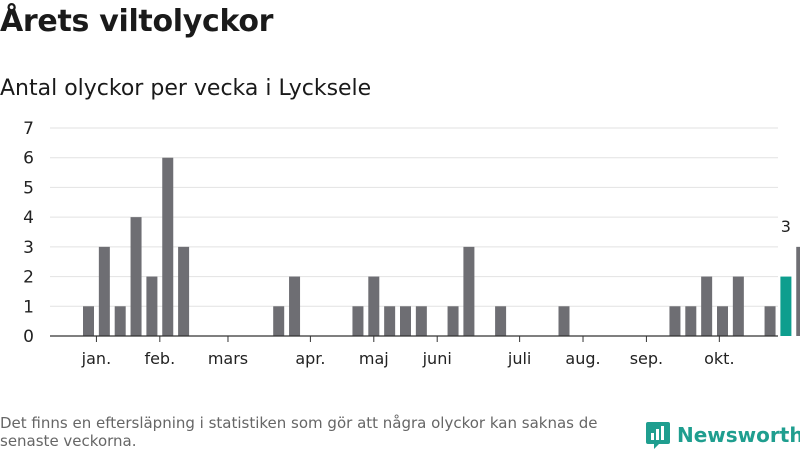 Image resolution: width=800 pixels, height=450 pixels. I want to click on y-tick-label: 5, so click(28, 188).